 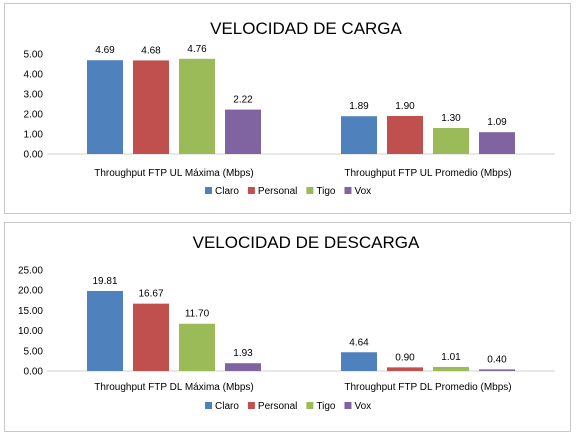 What do you see at coordinates (243, 100) in the screenshot?
I see `data-label: 2.22` at bounding box center [243, 100].